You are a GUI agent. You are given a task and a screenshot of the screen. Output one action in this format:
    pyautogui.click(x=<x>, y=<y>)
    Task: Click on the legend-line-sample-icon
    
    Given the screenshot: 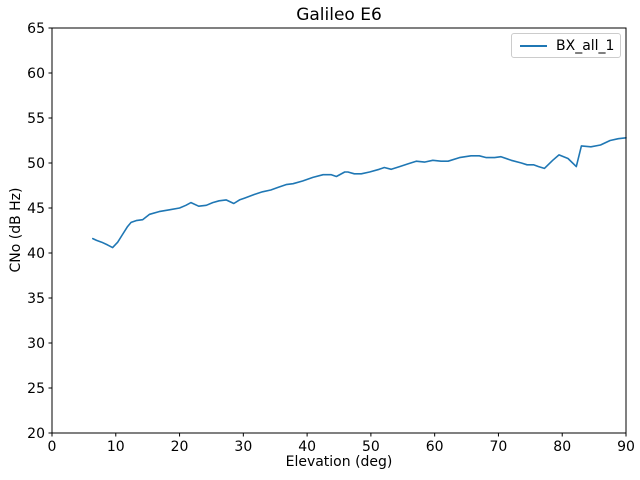 What is the action you would take?
    pyautogui.click(x=533, y=45)
    